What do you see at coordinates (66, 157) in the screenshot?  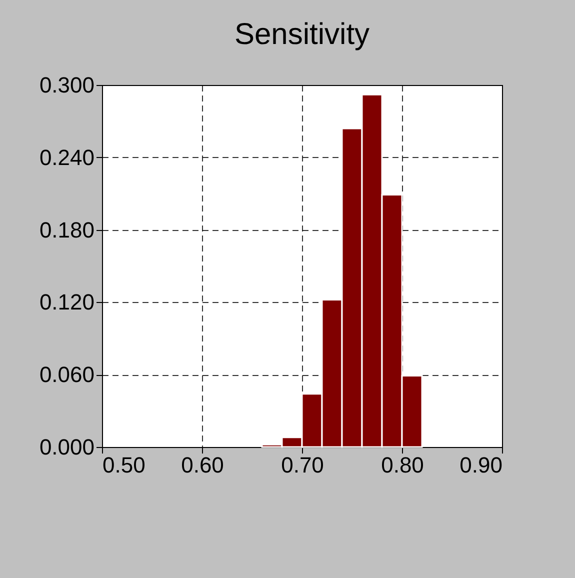 I see `y-tick-label: 0.240` at bounding box center [66, 157].